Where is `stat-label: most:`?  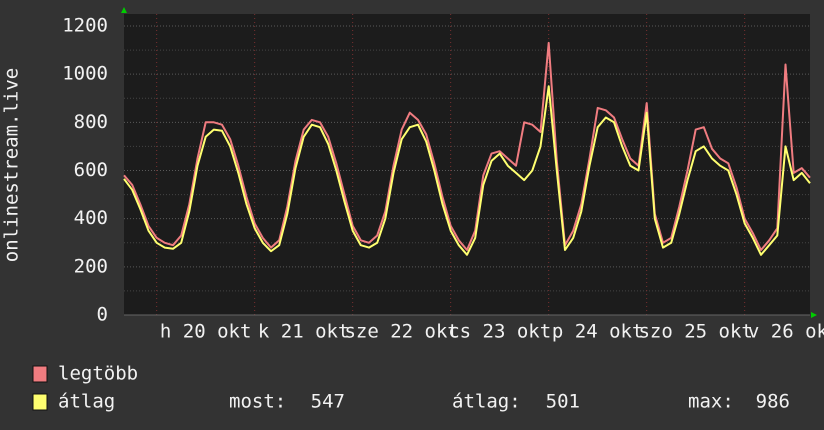 stat-label: most: is located at coordinates (257, 402).